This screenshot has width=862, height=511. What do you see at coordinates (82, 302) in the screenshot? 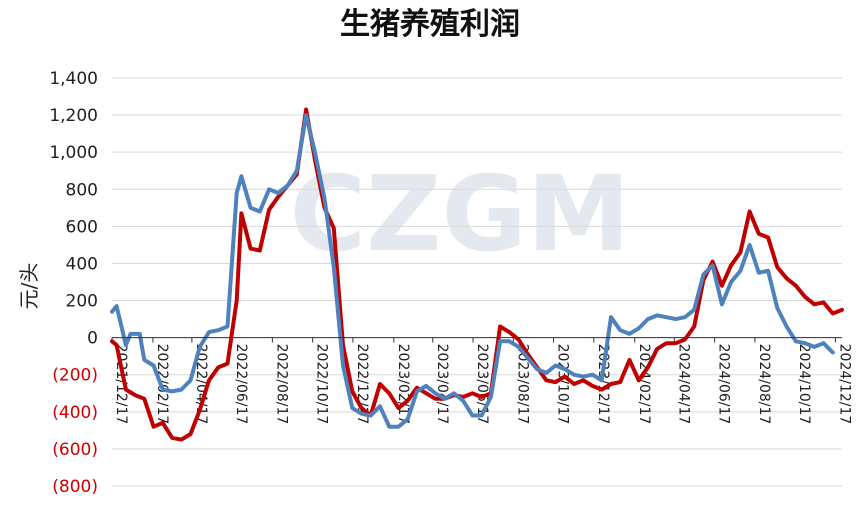
I see `y-tick-label: 200` at bounding box center [82, 302].